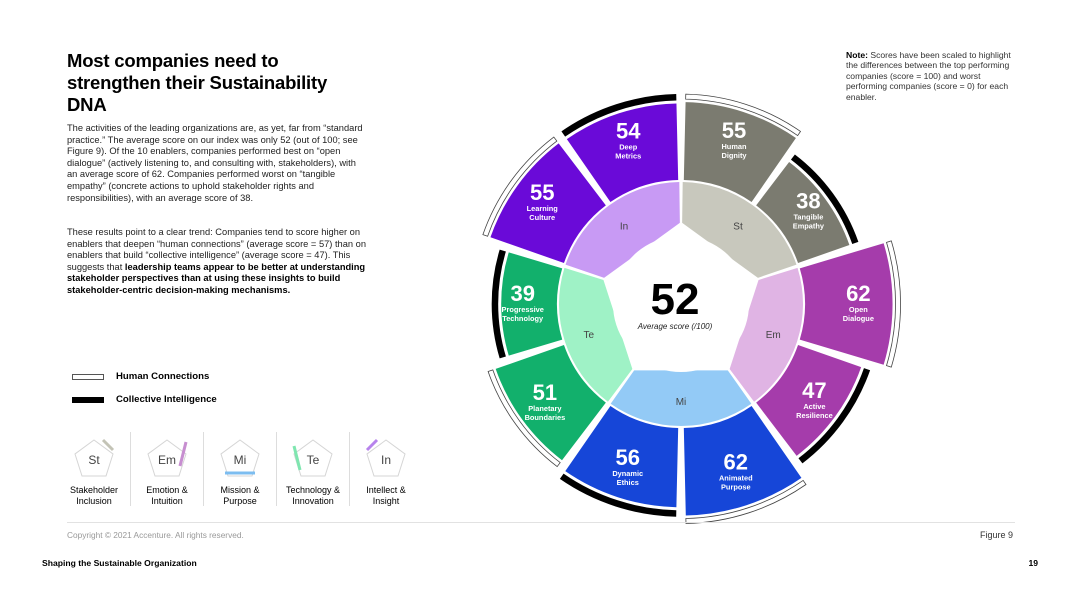 The image size is (1080, 608). What do you see at coordinates (88, 376) in the screenshot?
I see `legend-swatch-outline` at bounding box center [88, 376].